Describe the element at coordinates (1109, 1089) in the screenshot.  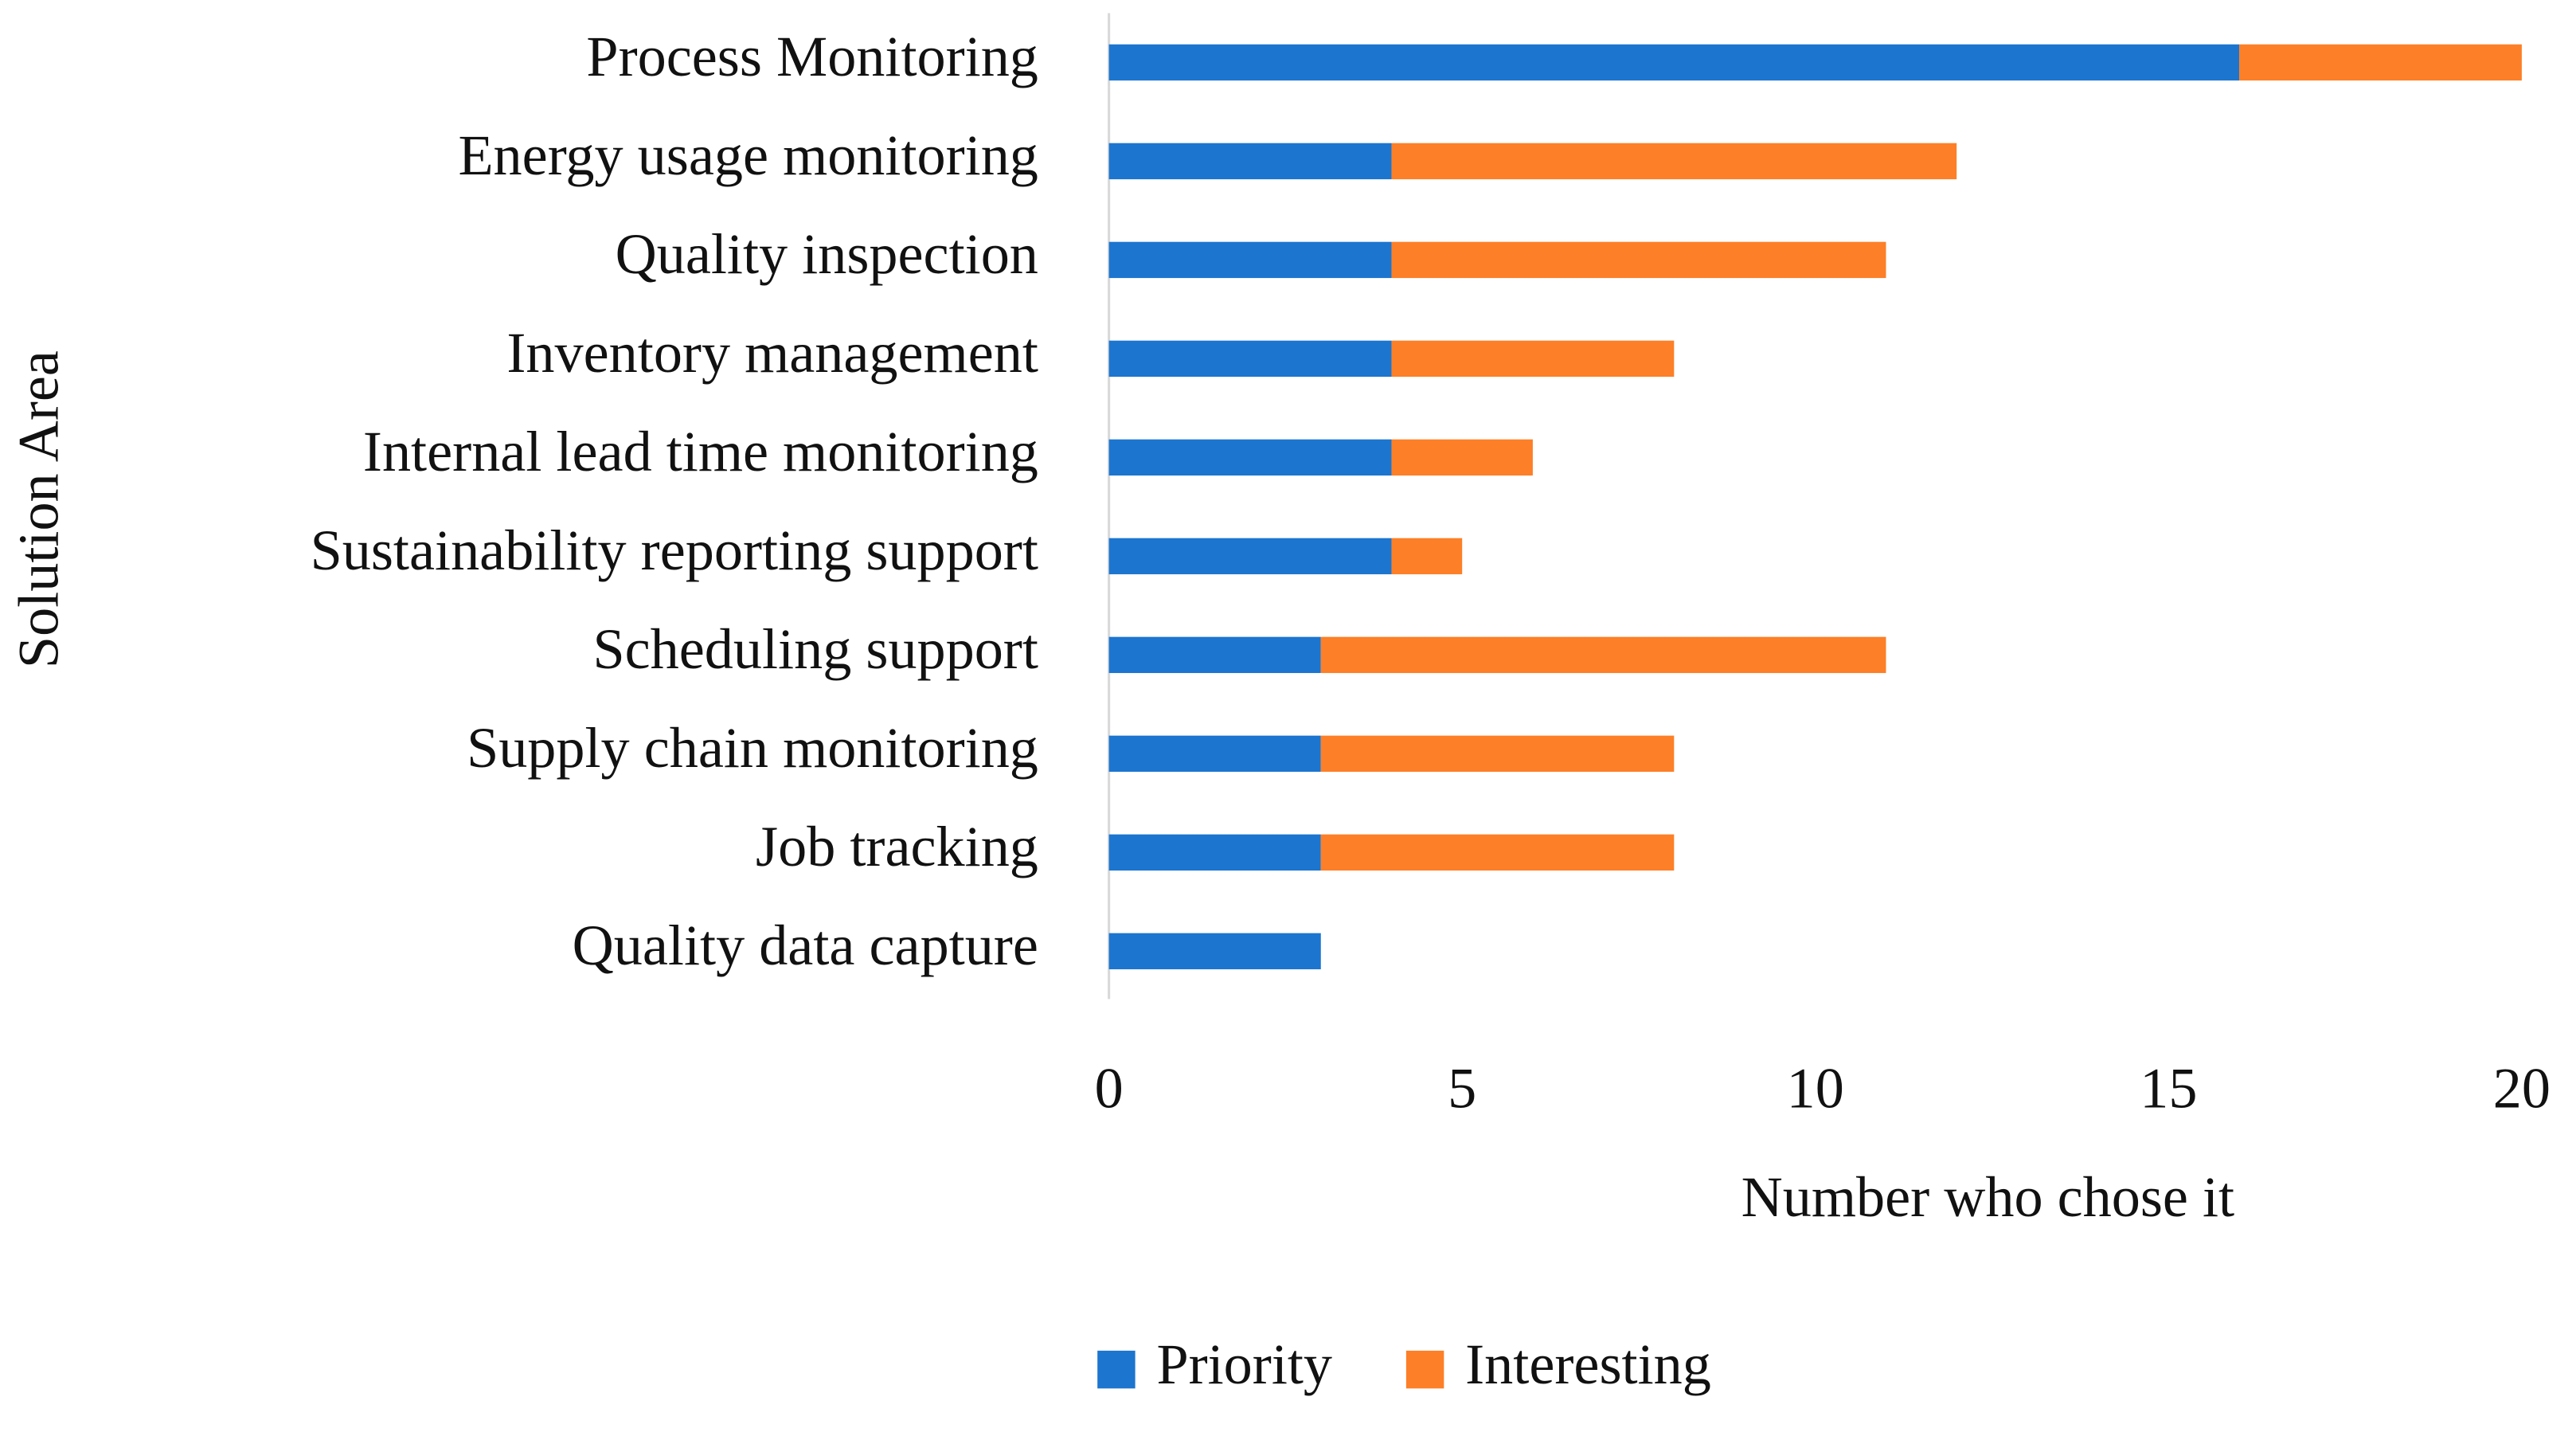
I see `x-tick-label: 0` at that location.